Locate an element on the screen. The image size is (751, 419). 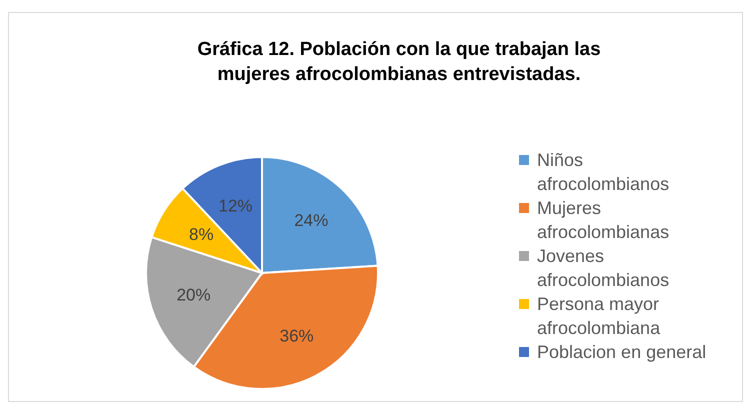
data-label: 12% is located at coordinates (235, 206).